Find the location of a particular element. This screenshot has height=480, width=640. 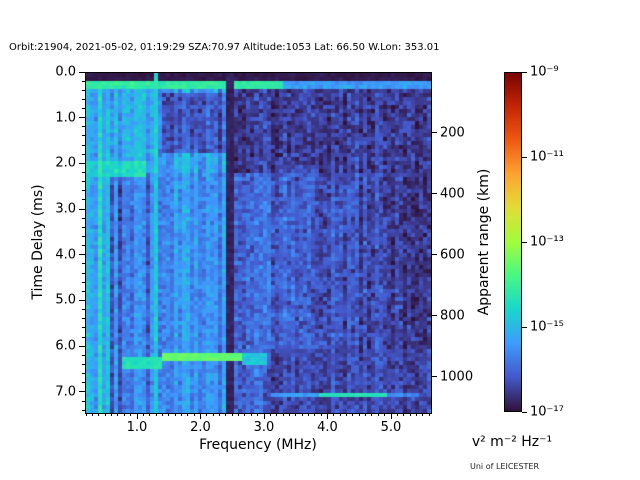

x-axis-label: Frequency (MHz) is located at coordinates (258, 445).